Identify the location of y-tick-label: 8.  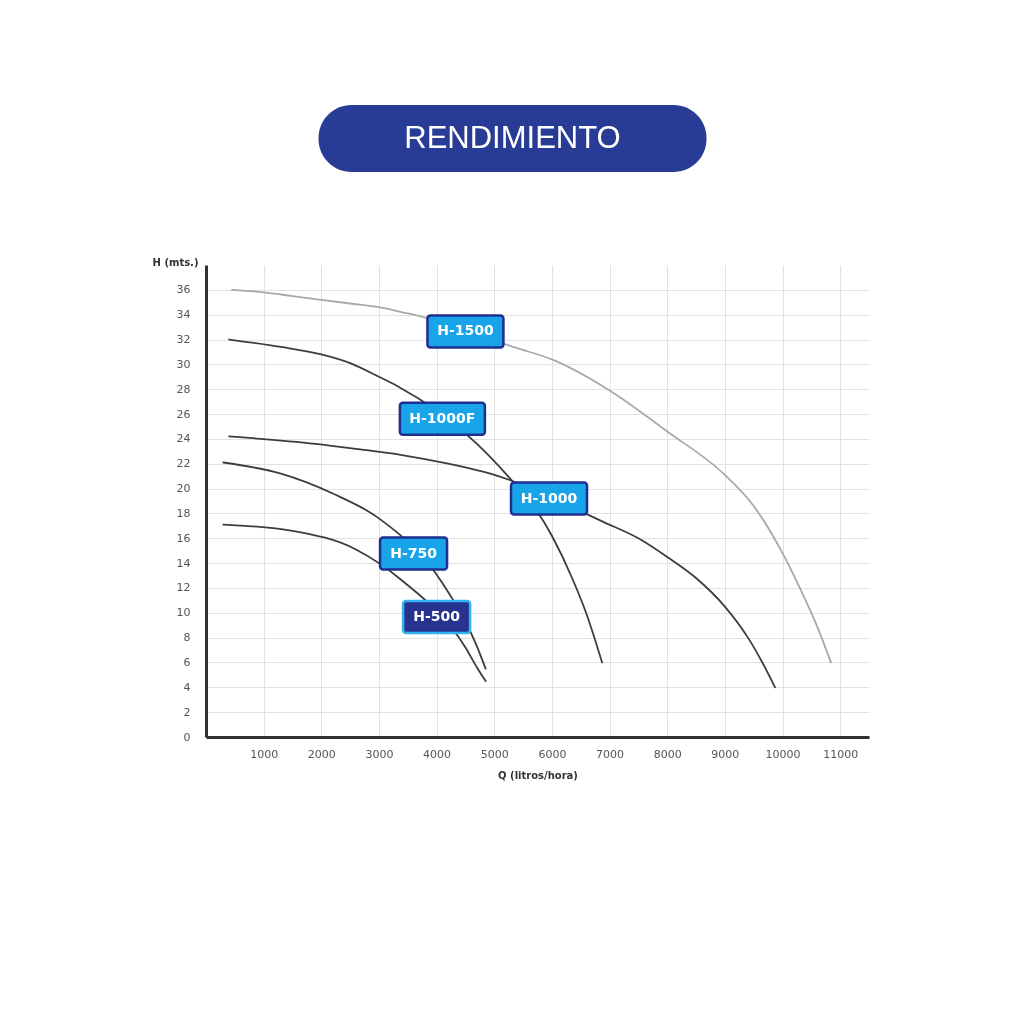
(187, 638).